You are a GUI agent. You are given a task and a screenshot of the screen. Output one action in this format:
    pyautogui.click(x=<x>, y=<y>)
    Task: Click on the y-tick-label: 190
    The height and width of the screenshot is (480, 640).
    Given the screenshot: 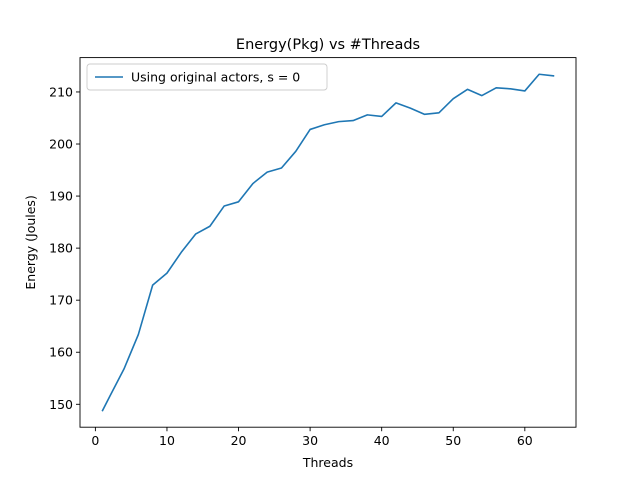 What is the action you would take?
    pyautogui.click(x=61, y=196)
    